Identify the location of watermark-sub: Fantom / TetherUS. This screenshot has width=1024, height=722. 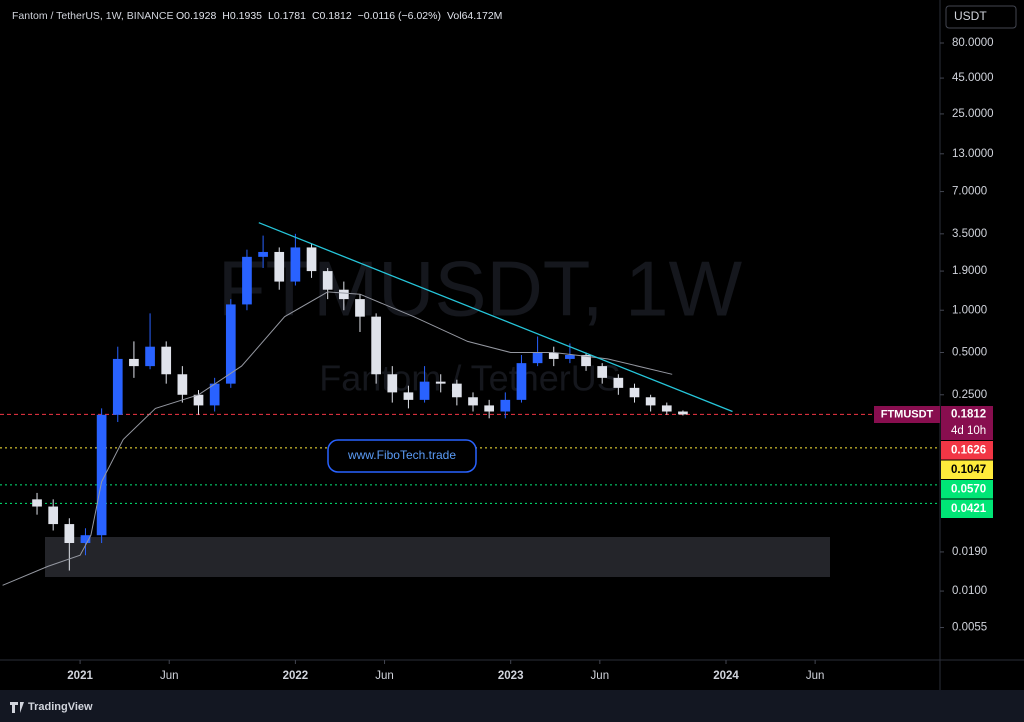
(469, 378).